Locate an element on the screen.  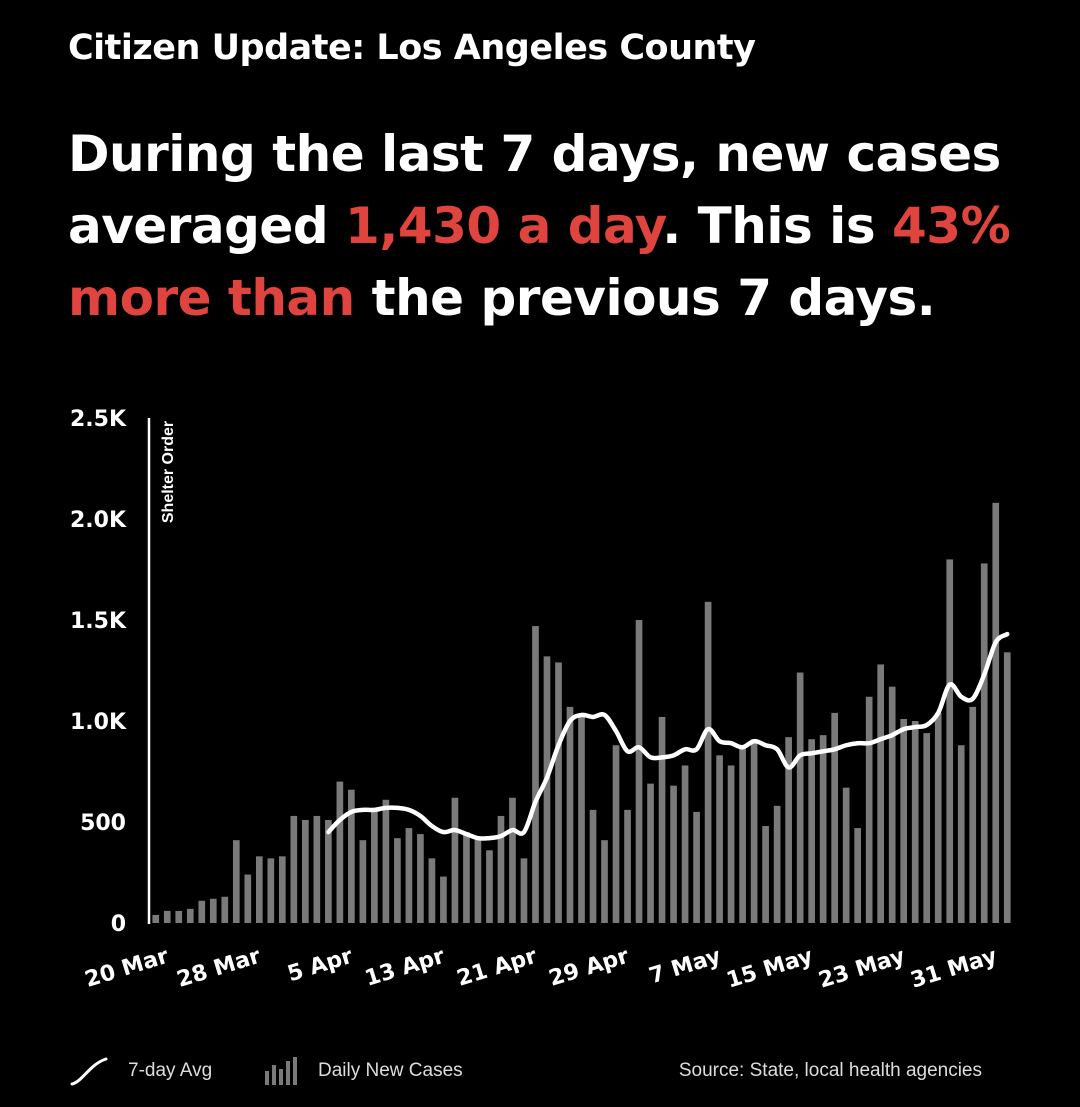
y-tick-label: 1.0K is located at coordinates (98, 722).